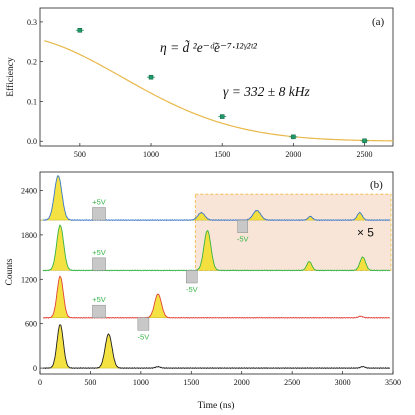  What do you see at coordinates (32, 141) in the screenshot?
I see `panel-a-y-tick-label: 0.0` at bounding box center [32, 141].